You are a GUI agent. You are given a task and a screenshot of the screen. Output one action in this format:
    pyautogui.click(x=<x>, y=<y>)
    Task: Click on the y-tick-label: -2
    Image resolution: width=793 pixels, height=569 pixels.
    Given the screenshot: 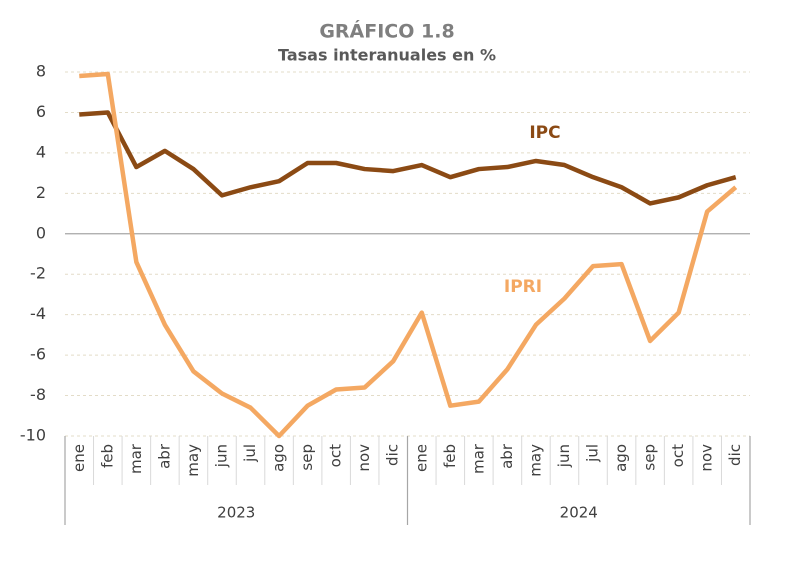 What is the action you would take?
    pyautogui.click(x=38, y=273)
    